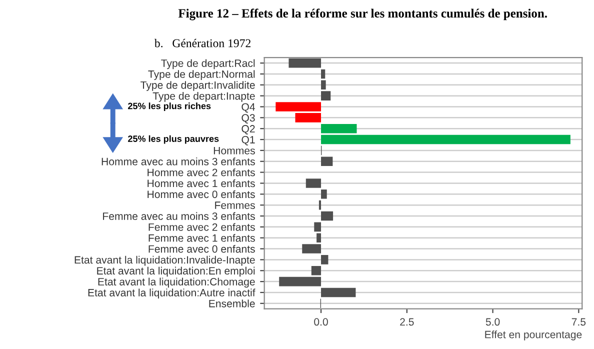 This screenshot has height=349, width=594. I want to click on y-tick-label: Femme avec 0 enfants, so click(201, 248).